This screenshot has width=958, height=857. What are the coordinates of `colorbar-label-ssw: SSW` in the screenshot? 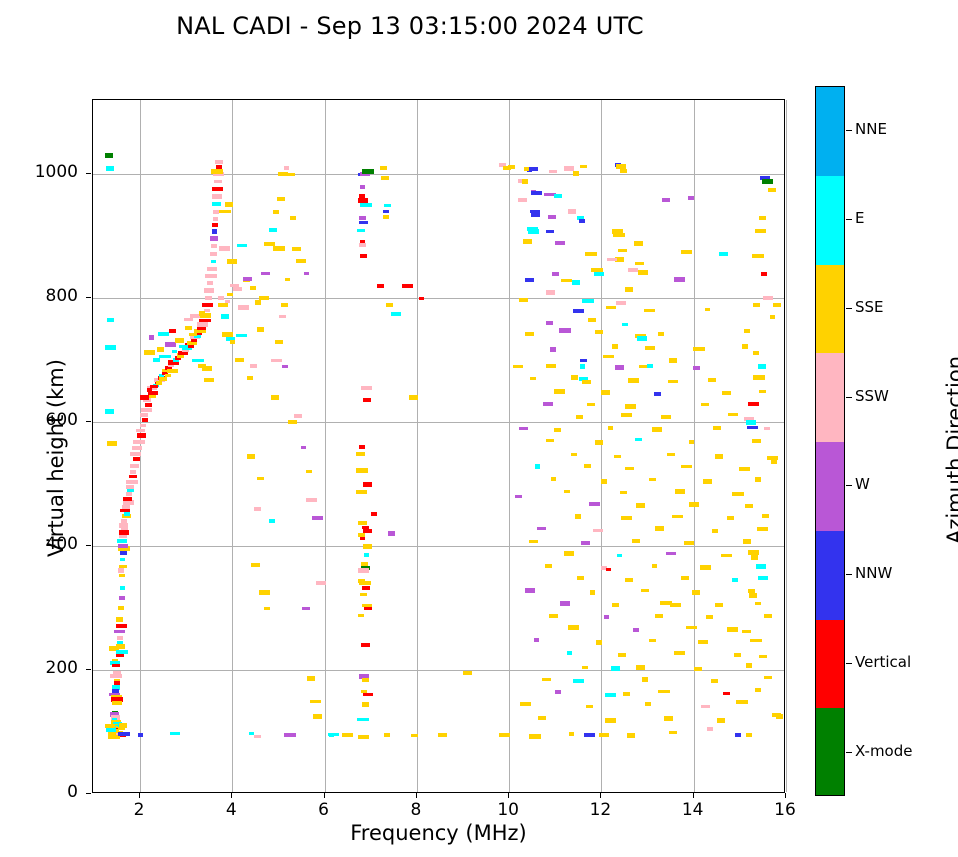 It's located at (872, 395).